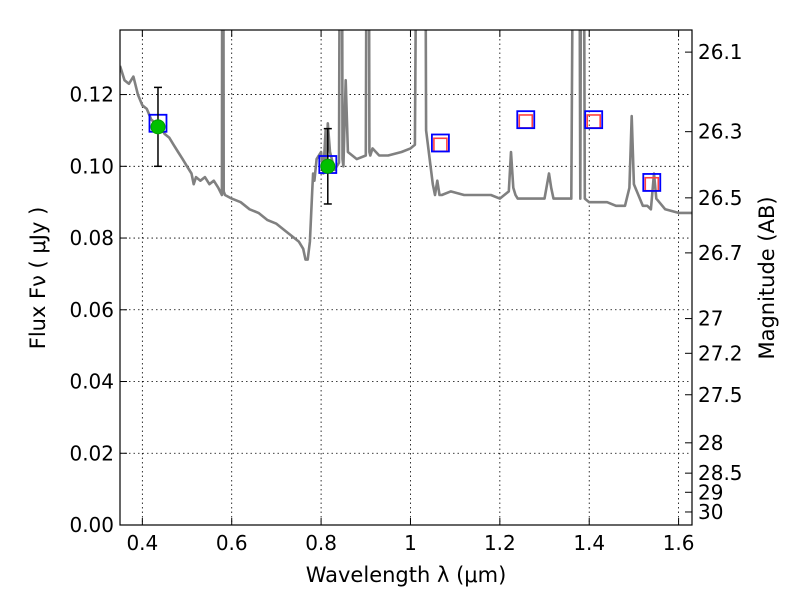 The width and height of the screenshot is (800, 600). I want to click on y-tick-label: 0.06, so click(91, 310).